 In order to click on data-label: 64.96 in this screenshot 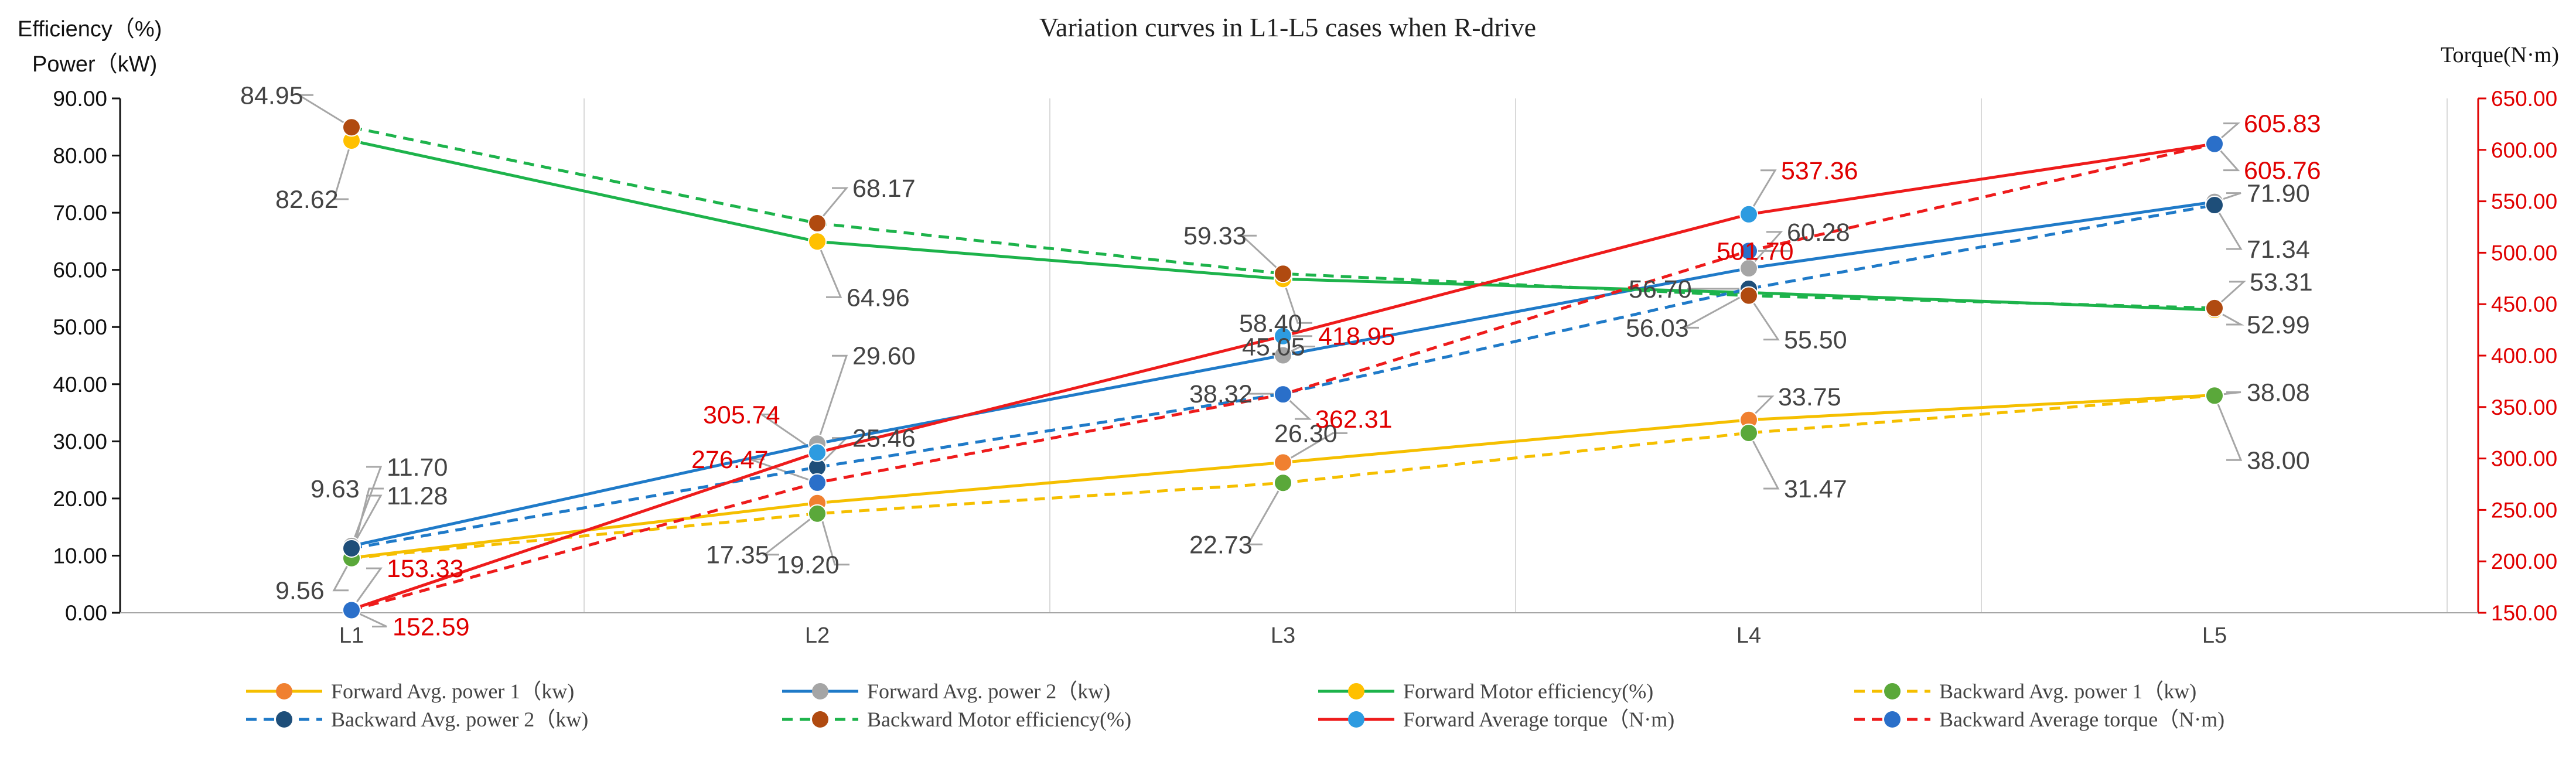, I will do `click(878, 298)`.